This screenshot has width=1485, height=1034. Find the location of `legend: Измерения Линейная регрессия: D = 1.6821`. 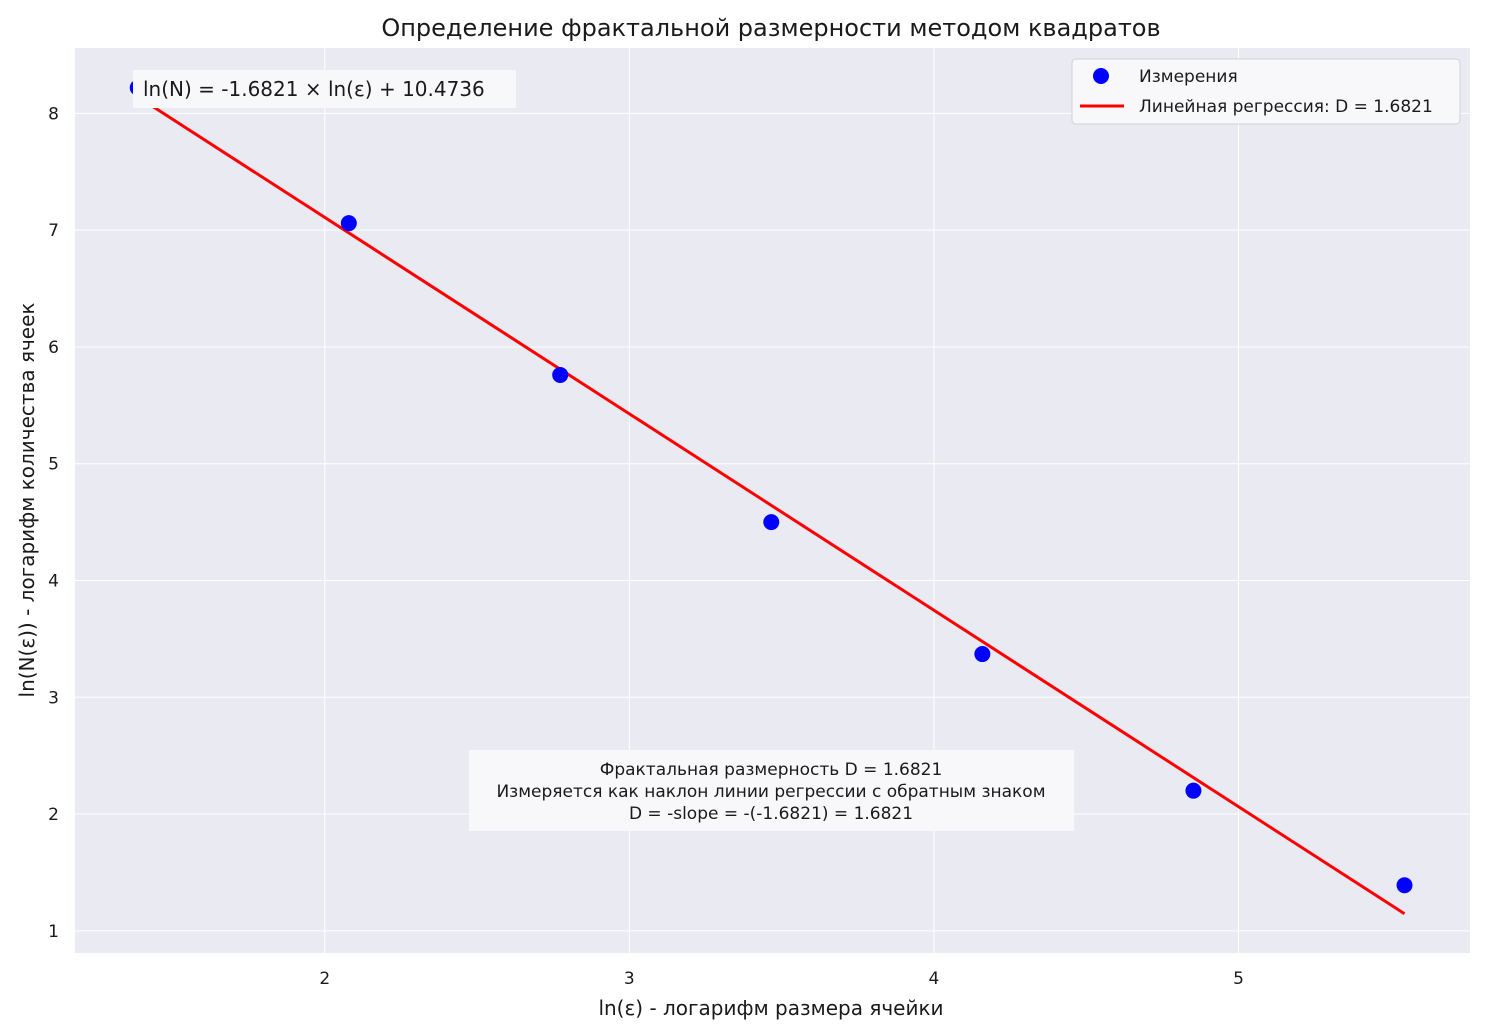

legend: Измерения Линейная регрессия: D = 1.6821 is located at coordinates (1266, 91).